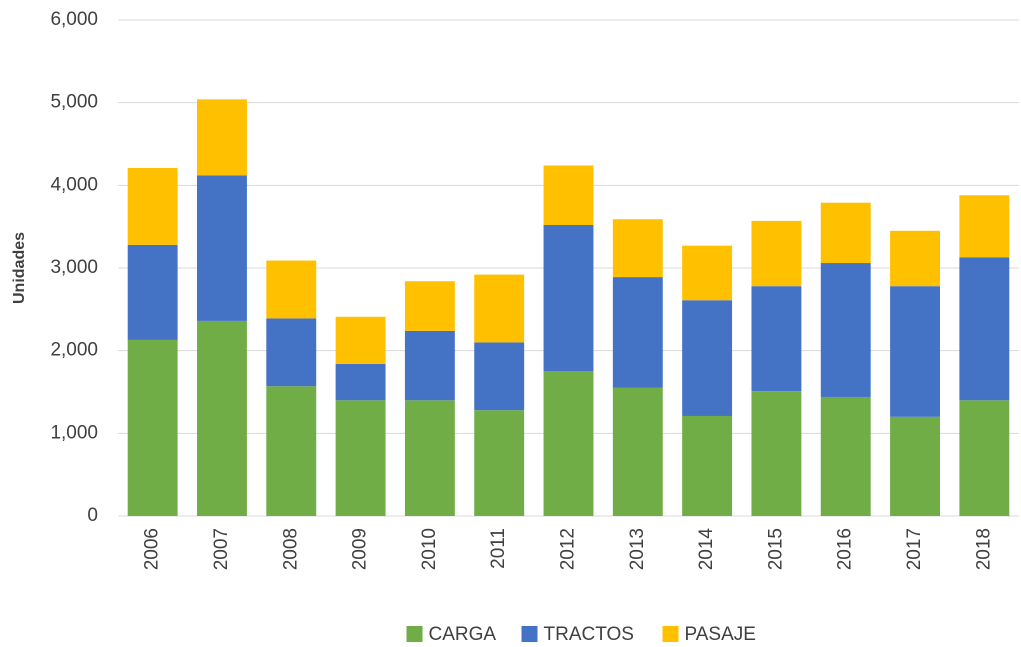 The height and width of the screenshot is (647, 1021). What do you see at coordinates (589, 634) in the screenshot?
I see `legend-label: TRACTOS` at bounding box center [589, 634].